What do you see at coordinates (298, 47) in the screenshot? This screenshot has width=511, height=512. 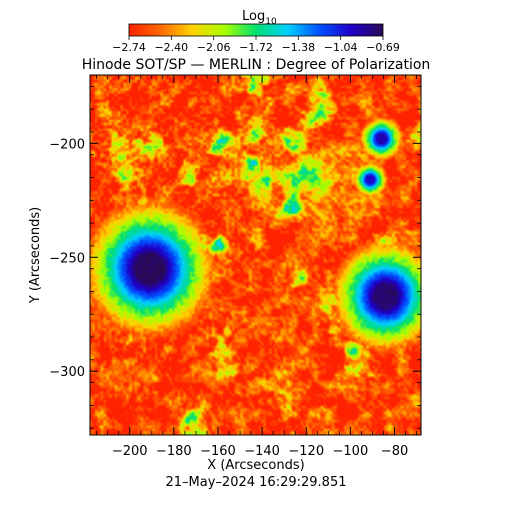 I see `colorbar-tick-label: −1.38` at bounding box center [298, 47].